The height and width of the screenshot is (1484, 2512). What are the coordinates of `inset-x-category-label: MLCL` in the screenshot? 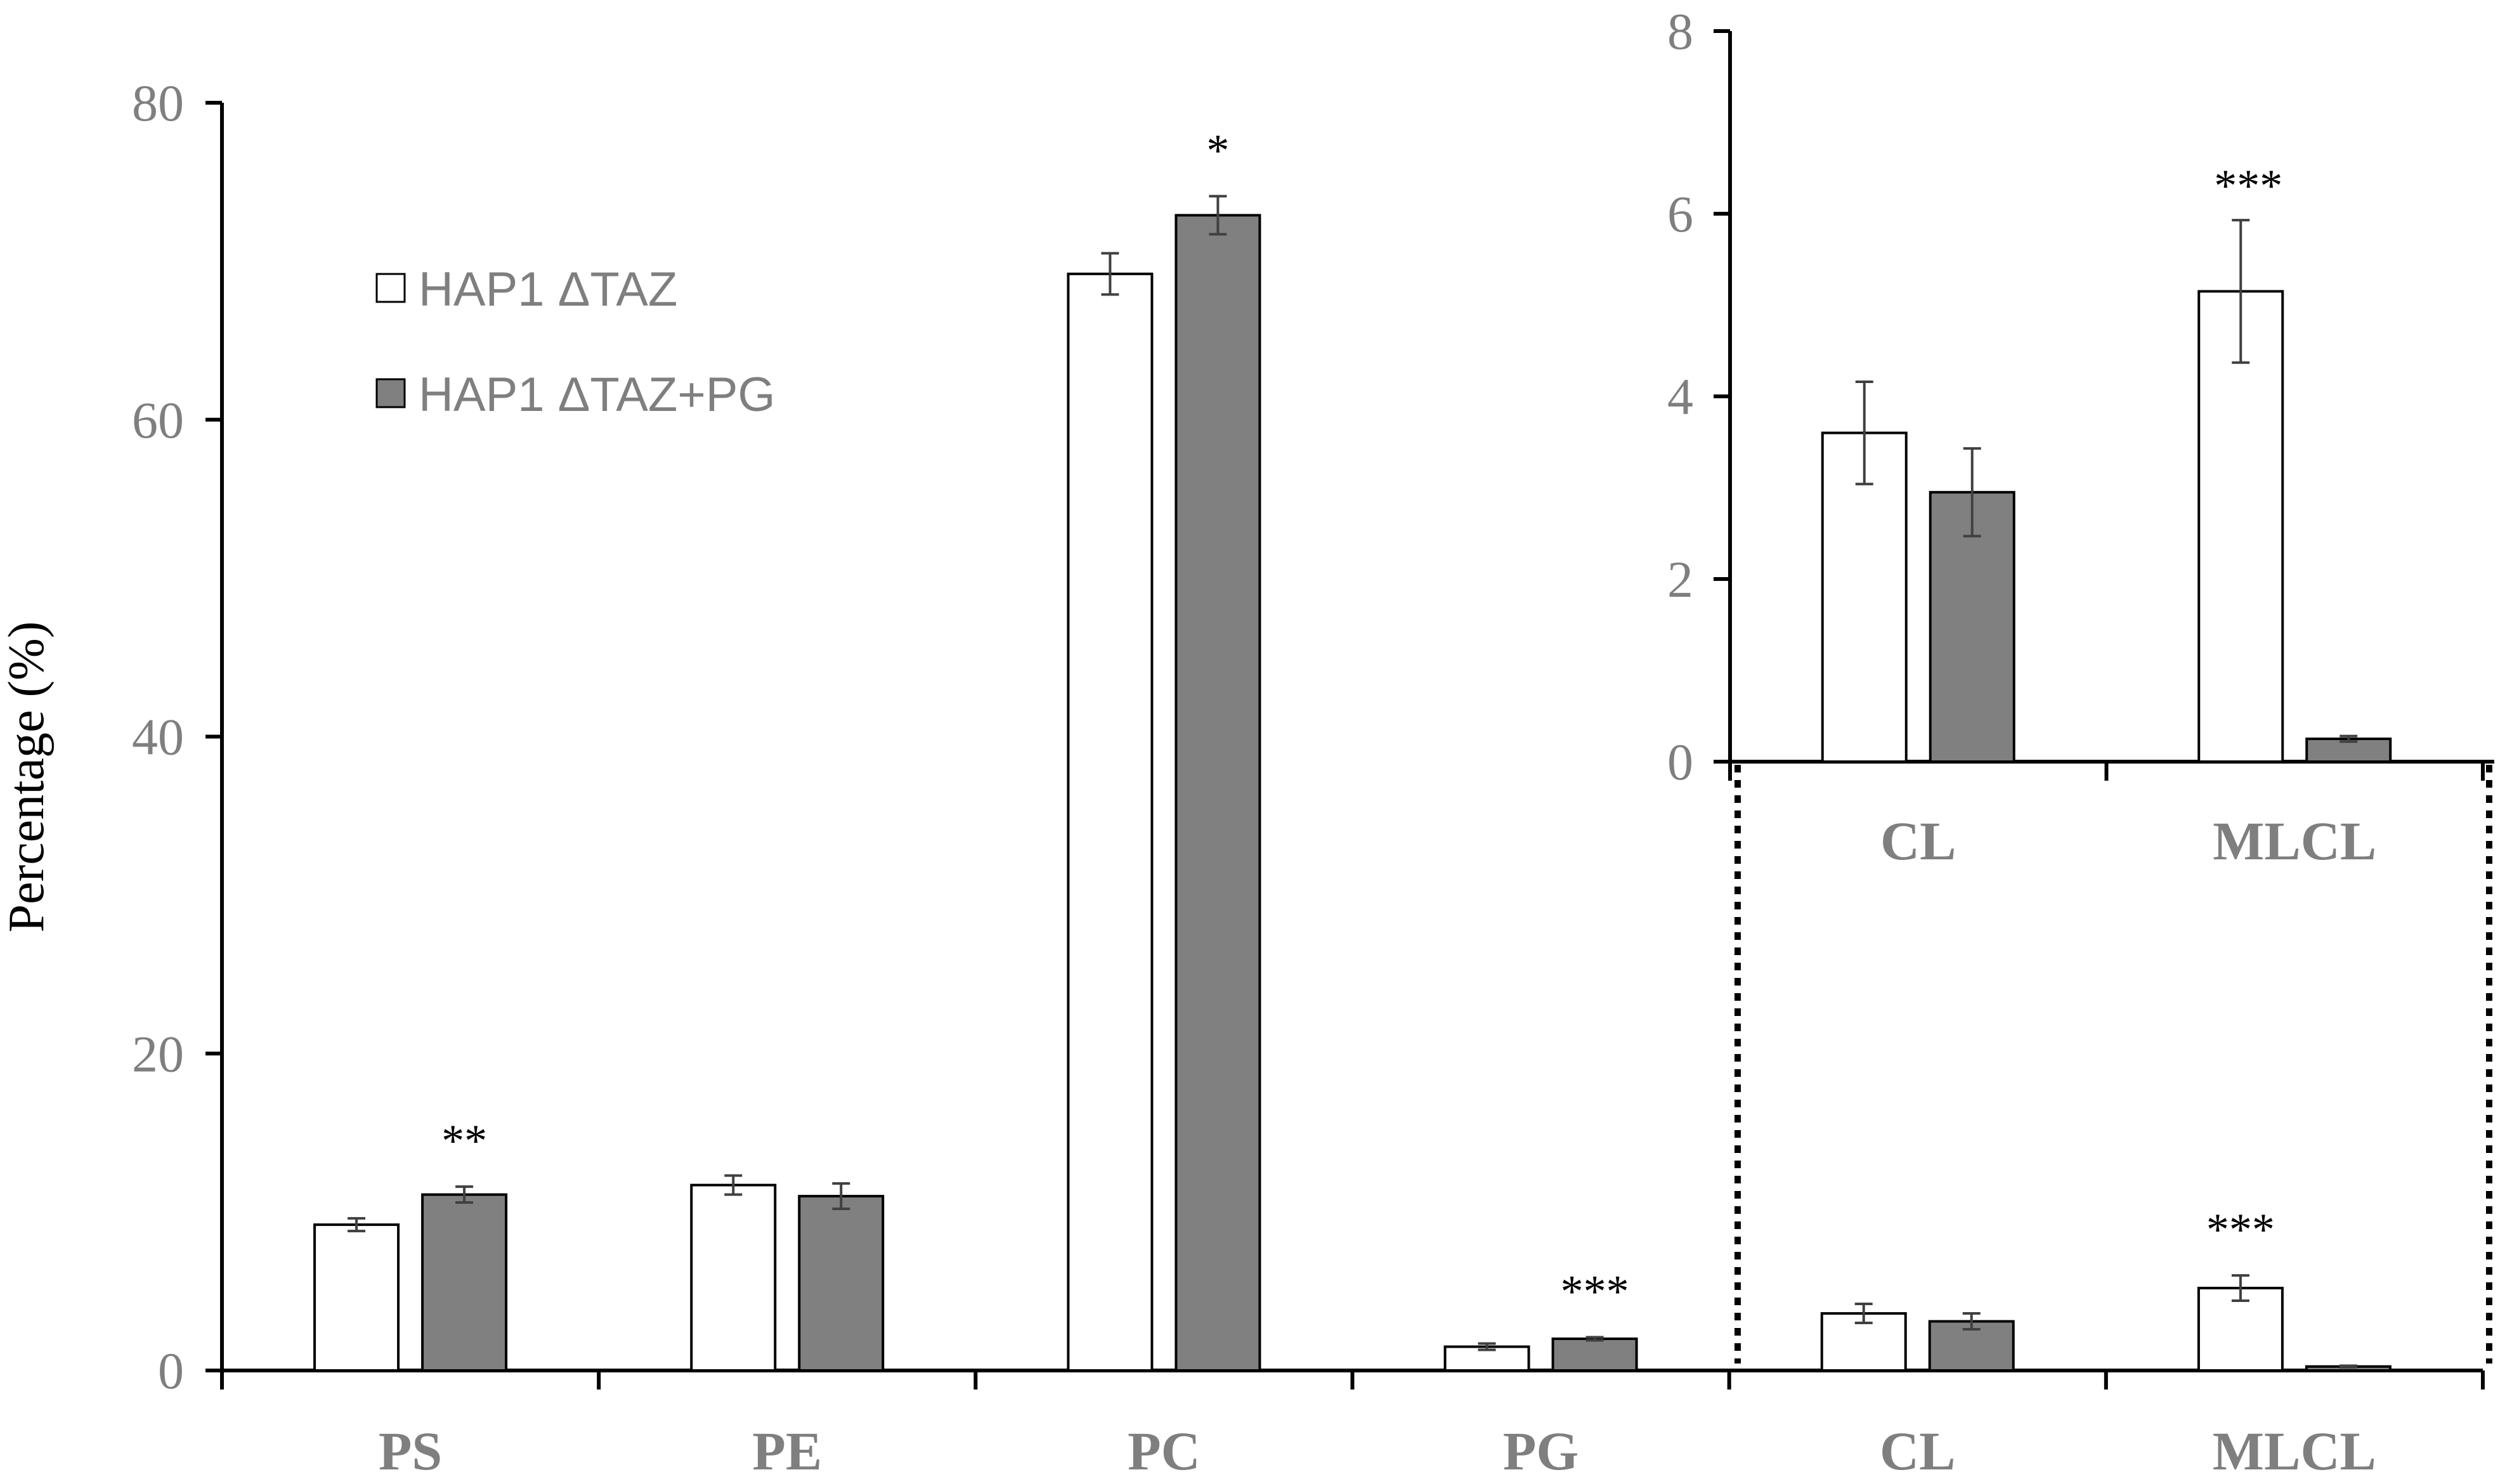 It's located at (2294, 840).